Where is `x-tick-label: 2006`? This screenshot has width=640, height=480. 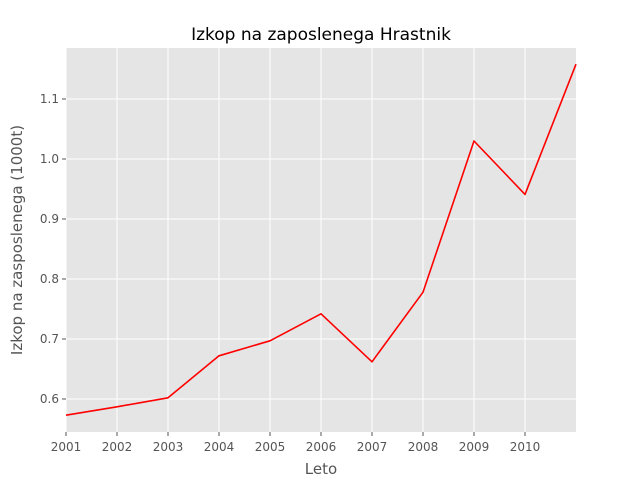 x-tick-label: 2006 is located at coordinates (321, 447).